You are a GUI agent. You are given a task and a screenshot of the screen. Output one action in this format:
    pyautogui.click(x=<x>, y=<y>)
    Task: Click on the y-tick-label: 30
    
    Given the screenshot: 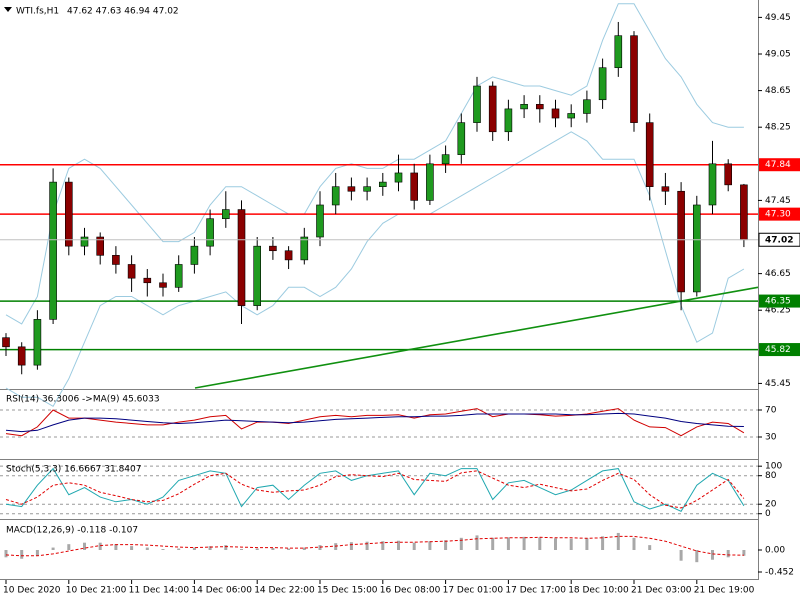 What is the action you would take?
    pyautogui.click(x=771, y=438)
    